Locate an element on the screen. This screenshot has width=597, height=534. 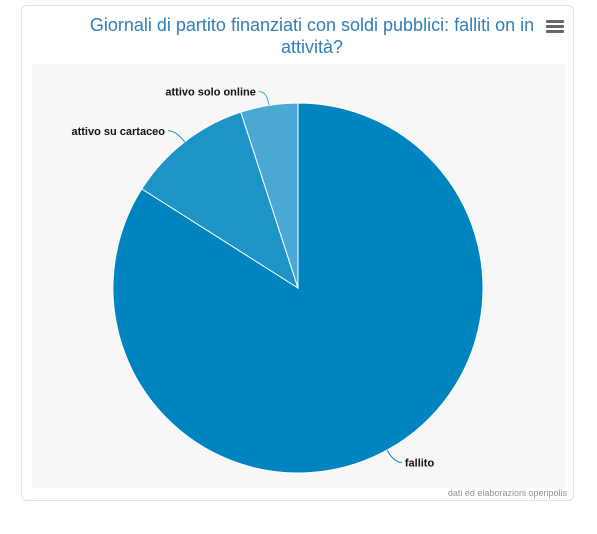
slice-label-attivo-solo-online: attivo solo online is located at coordinates (210, 92).